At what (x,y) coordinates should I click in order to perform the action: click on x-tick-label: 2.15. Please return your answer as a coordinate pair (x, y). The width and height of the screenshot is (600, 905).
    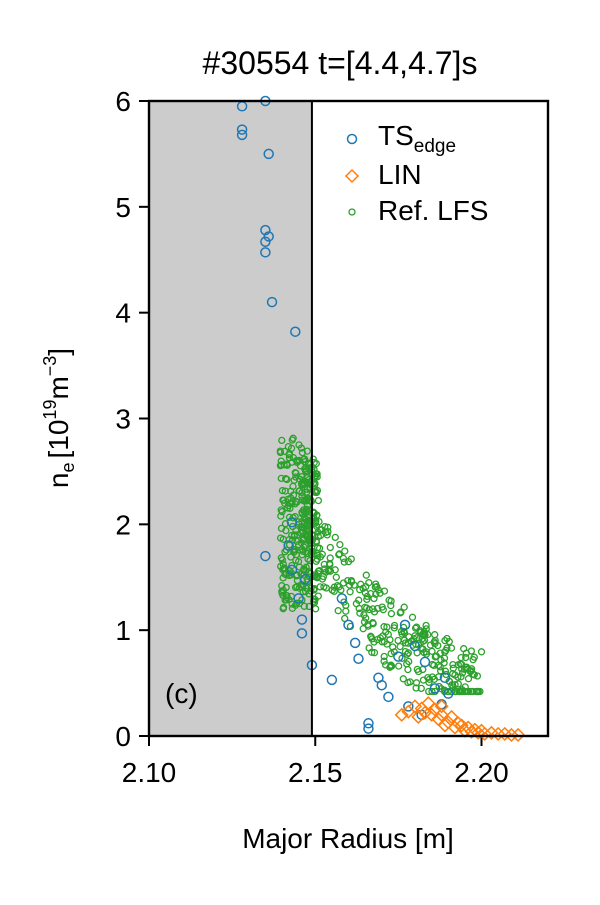
    Looking at the image, I should click on (315, 772).